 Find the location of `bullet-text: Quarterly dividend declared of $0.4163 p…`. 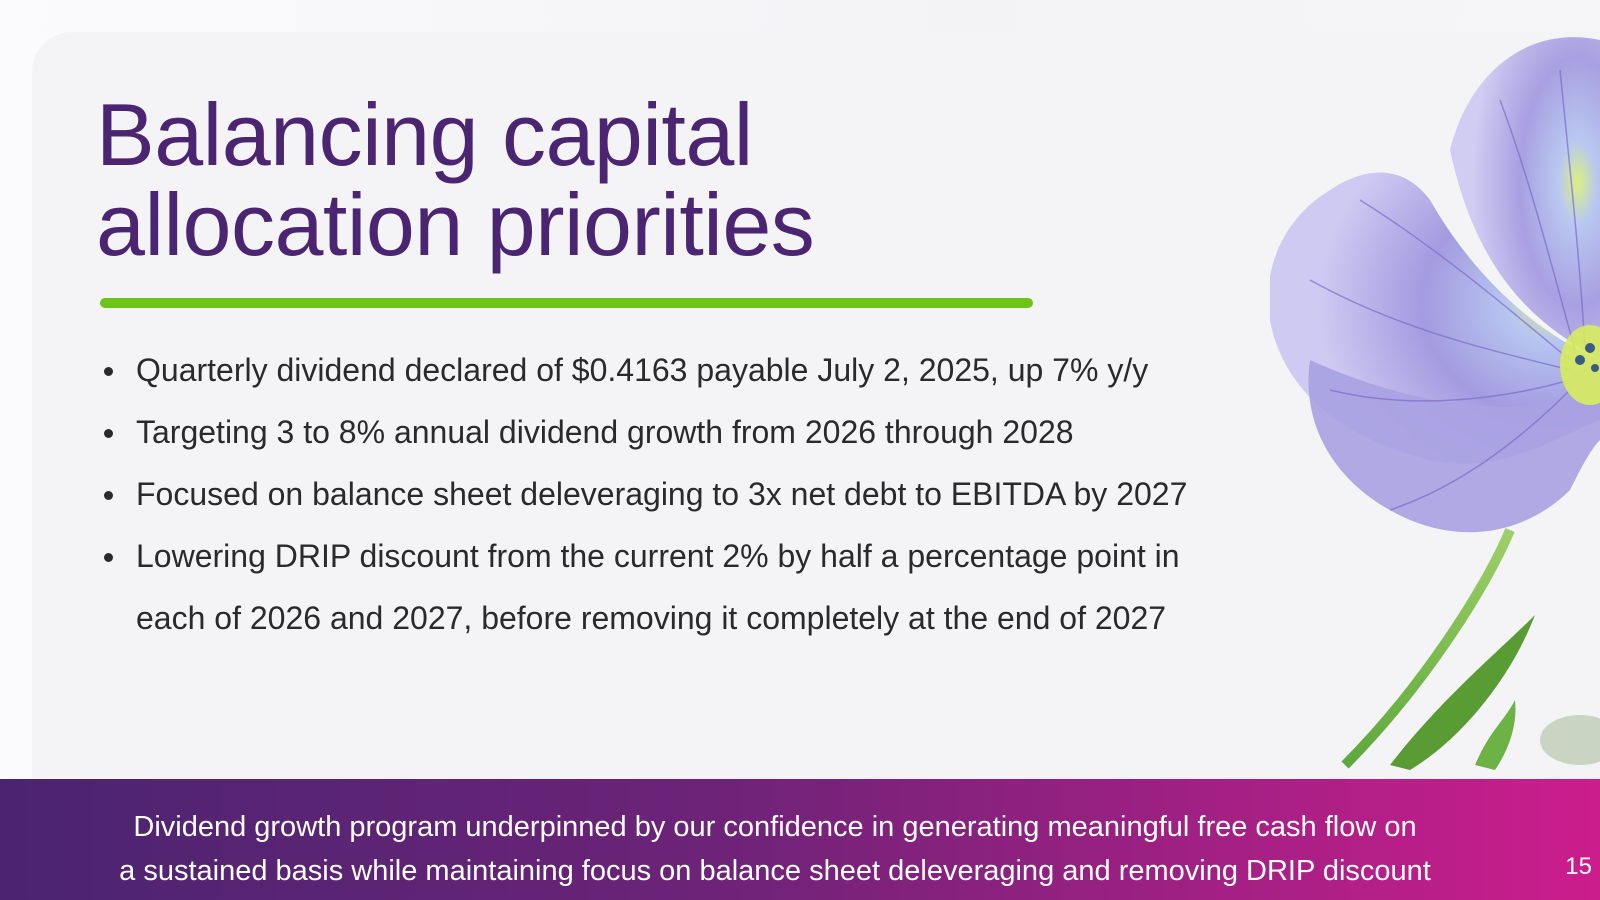

bullet-text: Quarterly dividend declared of $0.4163 p… is located at coordinates (642, 370).